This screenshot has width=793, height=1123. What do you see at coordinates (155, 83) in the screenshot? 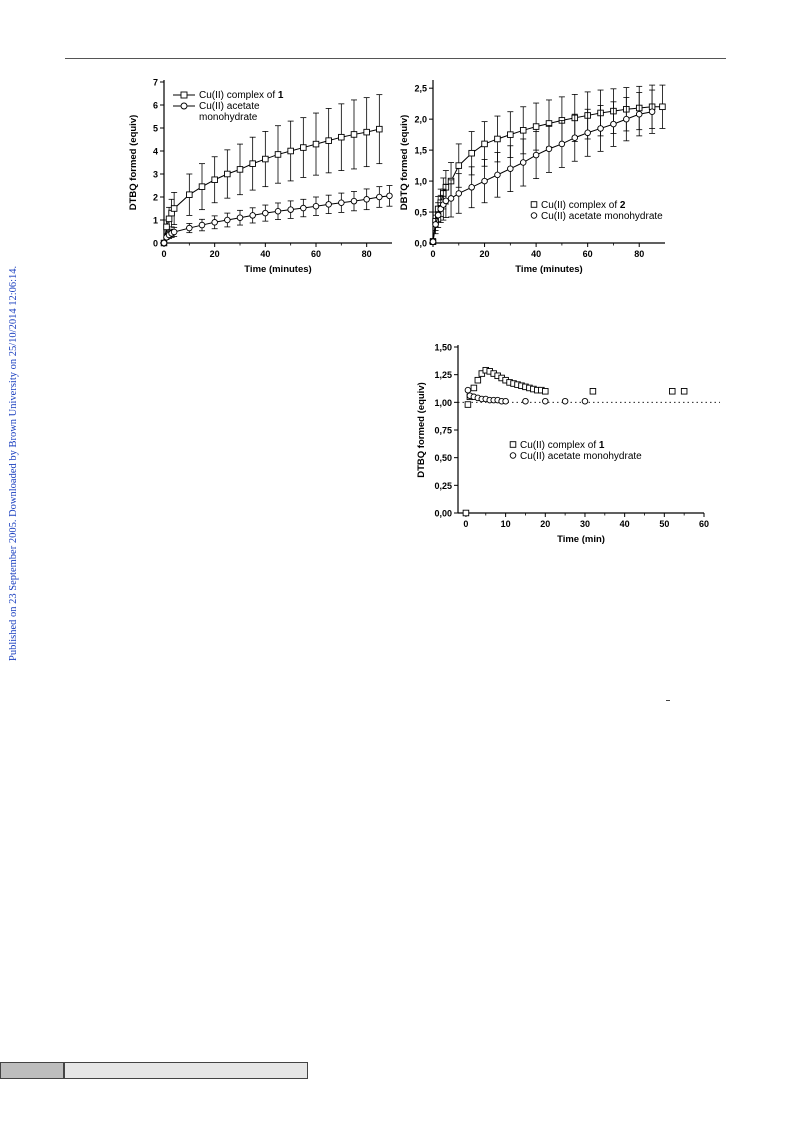
I see `y-tick-label: 7` at bounding box center [155, 83].